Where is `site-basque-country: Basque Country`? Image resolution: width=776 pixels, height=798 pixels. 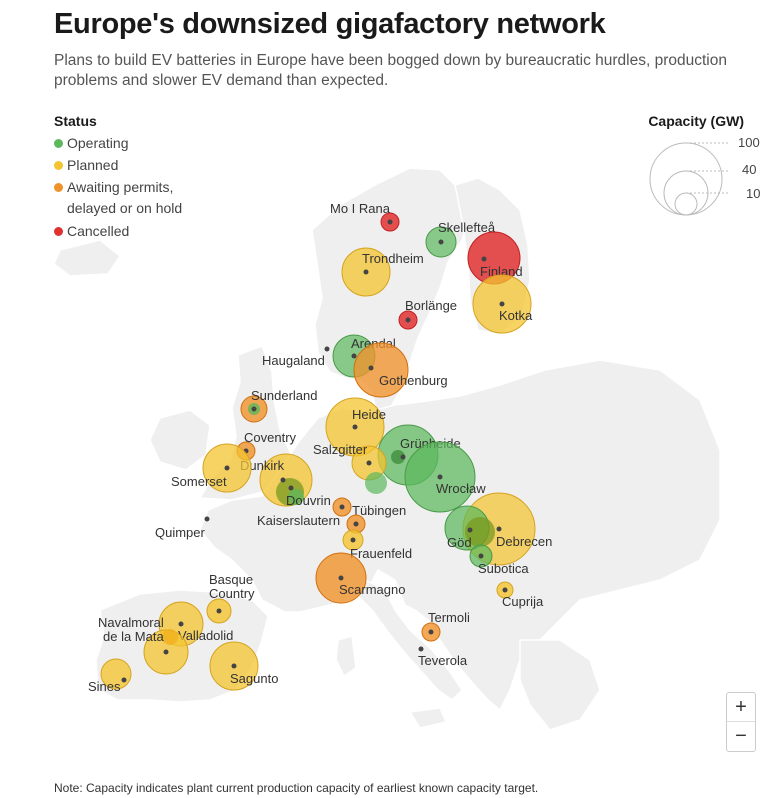
site-basque-country: Basque Country is located at coordinates (231, 598).